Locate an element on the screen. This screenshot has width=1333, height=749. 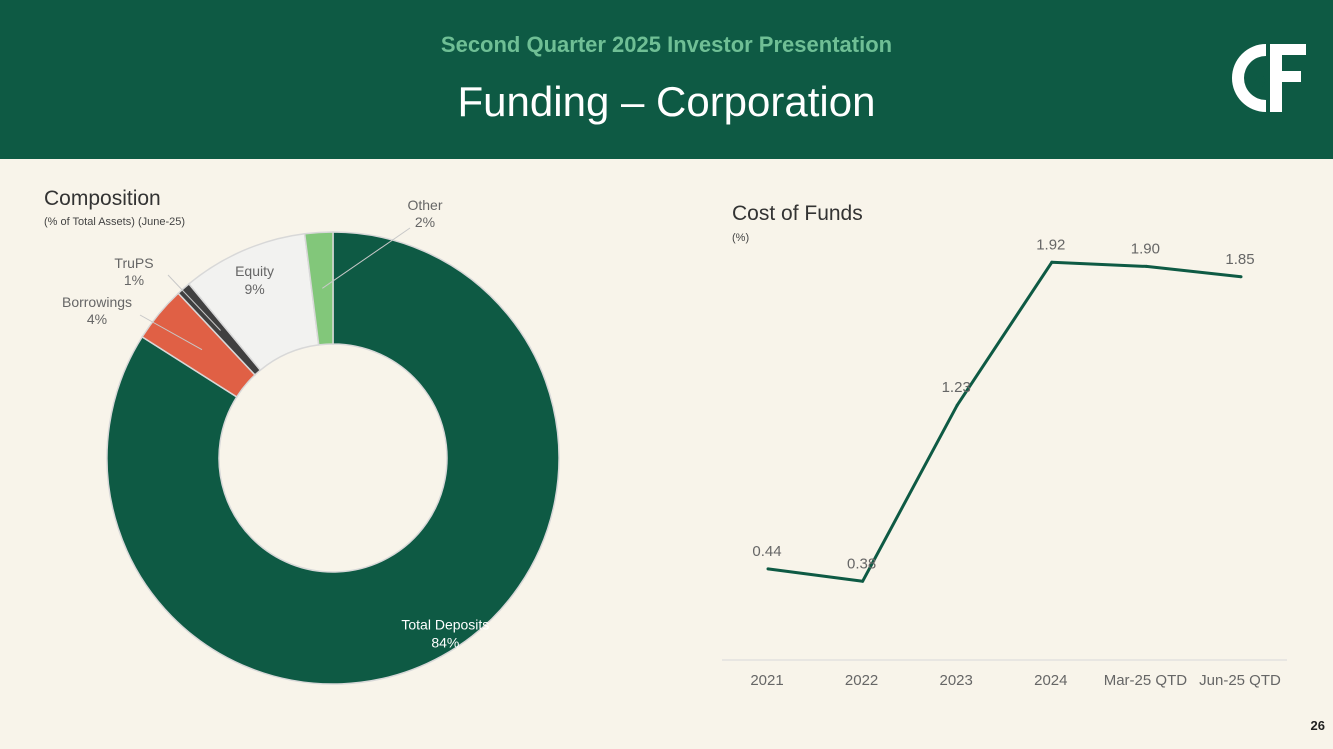
data-label: 1.85 is located at coordinates (1239, 259).